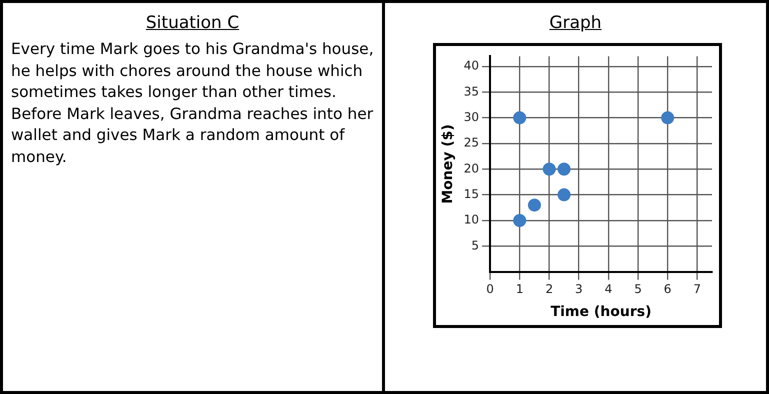  I want to click on x-axis-title: Time (hours), so click(601, 312).